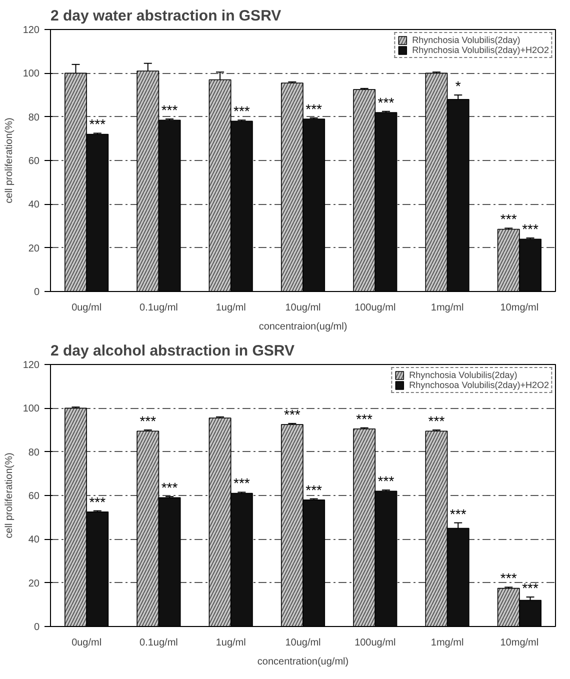  I want to click on x-axis-title: concentration(ug/ml), so click(303, 662).